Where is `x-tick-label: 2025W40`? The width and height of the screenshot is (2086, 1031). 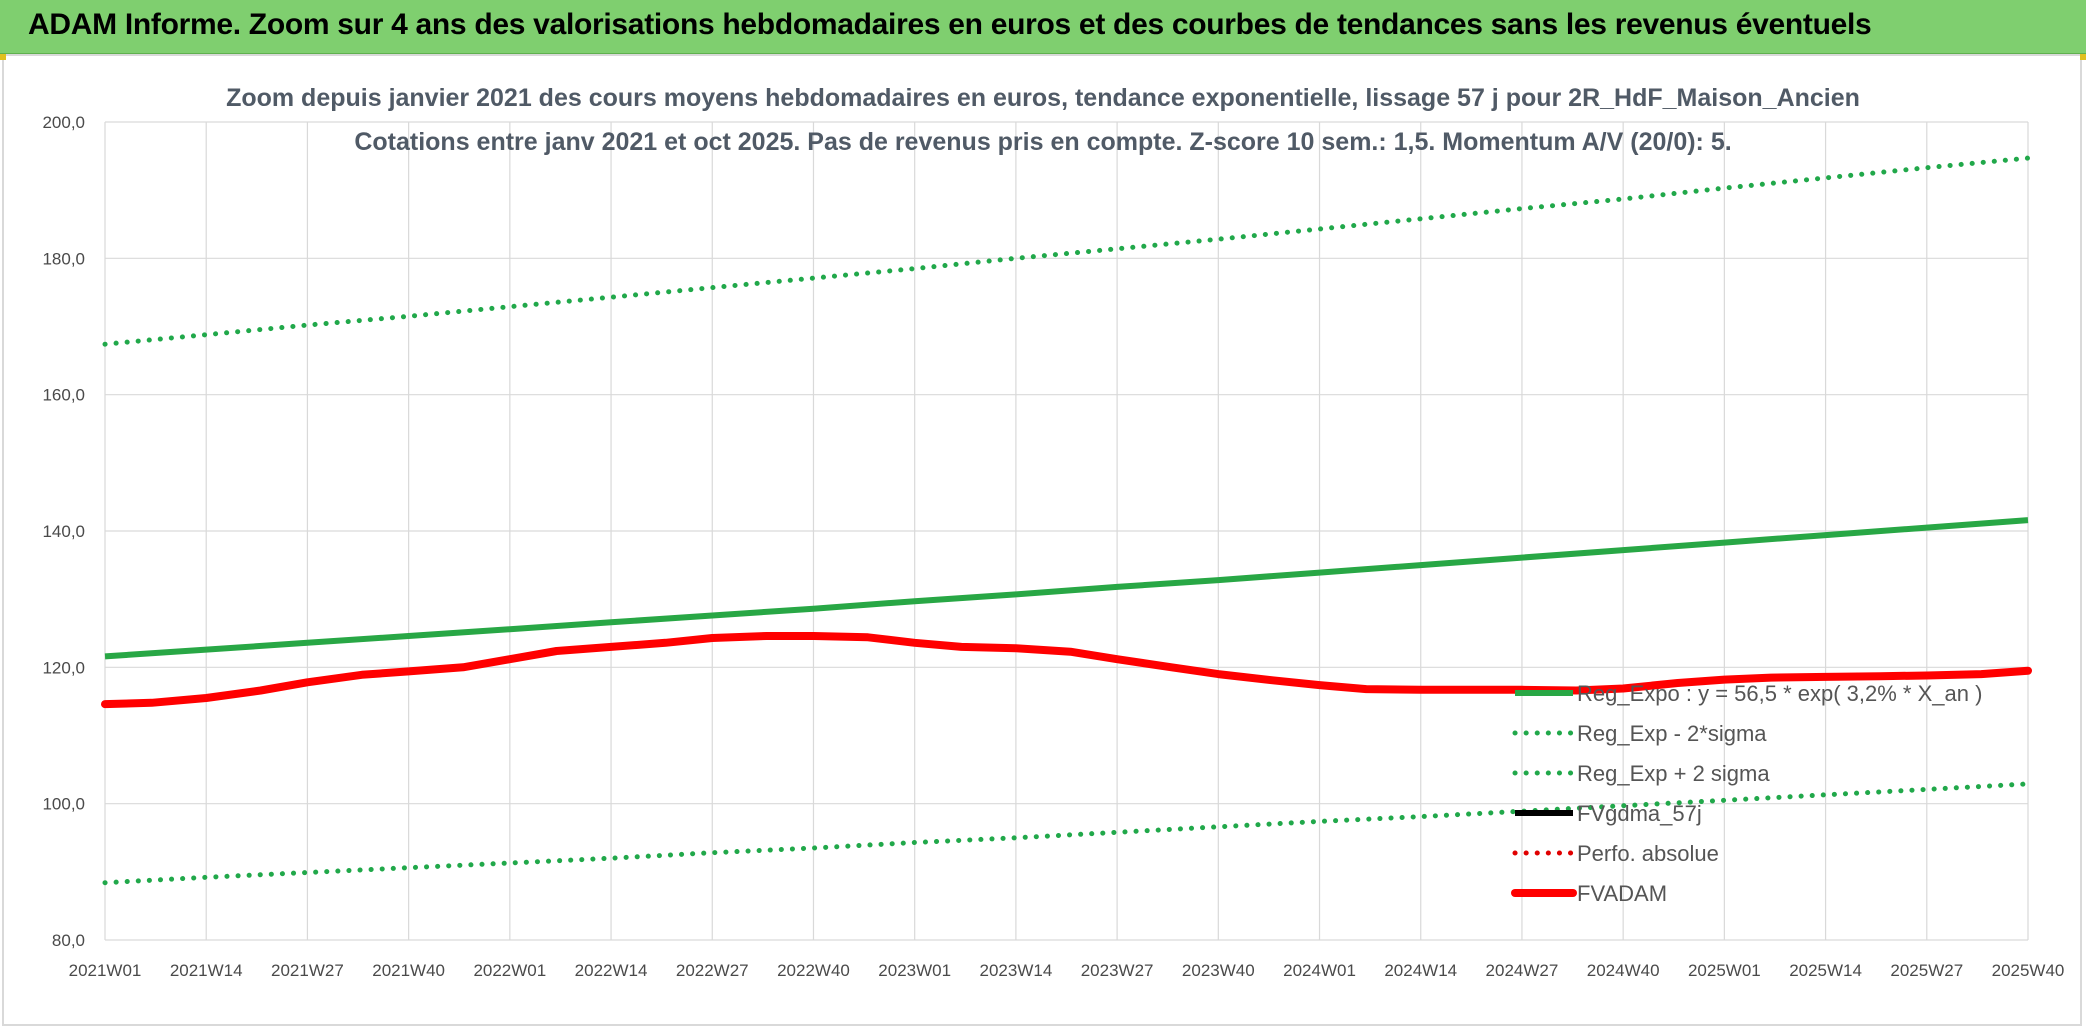 x-tick-label: 2025W40 is located at coordinates (2028, 970).